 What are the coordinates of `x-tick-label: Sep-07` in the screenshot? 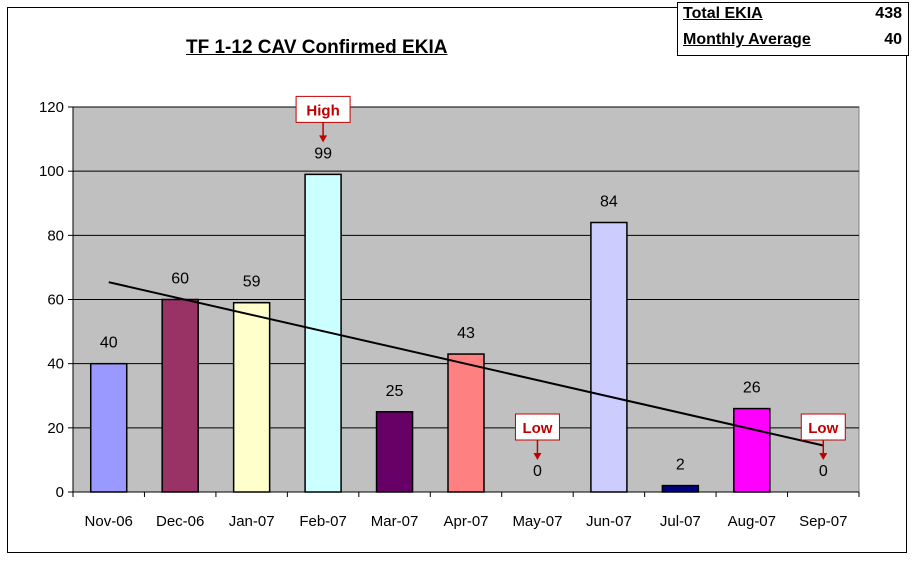 It's located at (823, 521).